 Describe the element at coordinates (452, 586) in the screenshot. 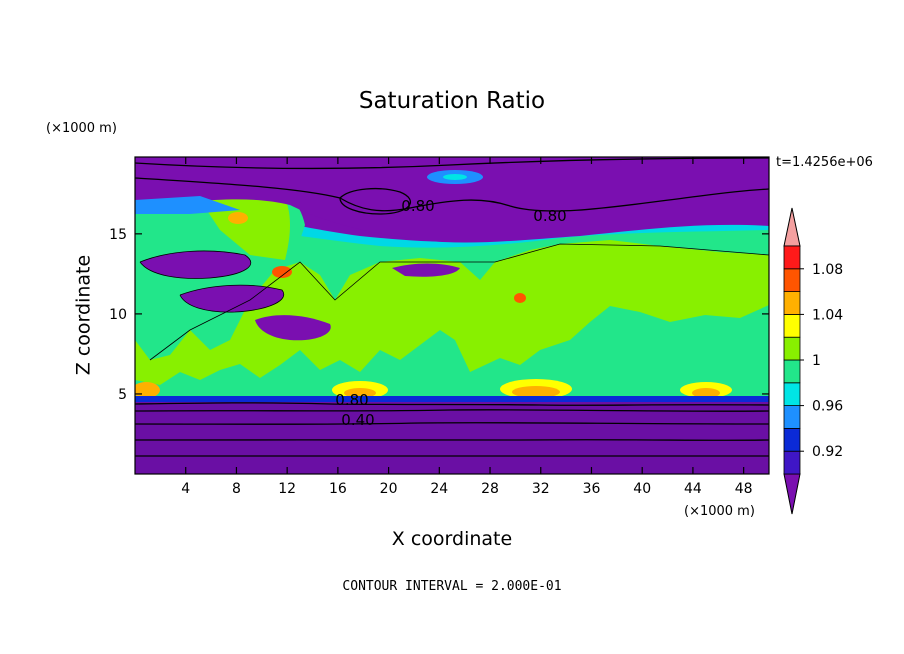

I see `contour-interval-label: CONTOUR INTERVAL = 2.000E-01` at that location.